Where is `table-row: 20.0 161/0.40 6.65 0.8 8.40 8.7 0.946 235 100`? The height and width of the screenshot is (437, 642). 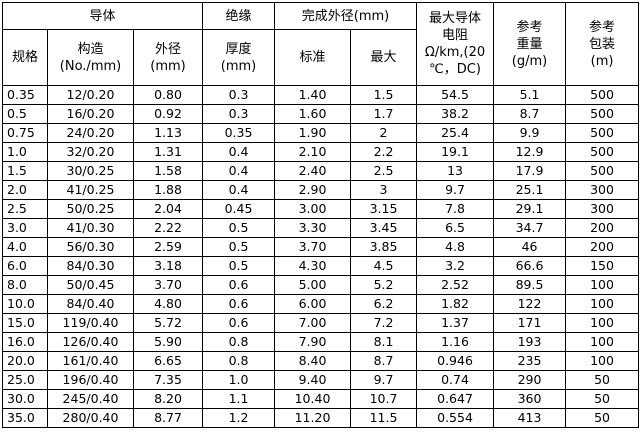
table-row: 20.0 161/0.40 6.65 0.8 8.40 8.7 0.946 235 100 is located at coordinates (321, 361).